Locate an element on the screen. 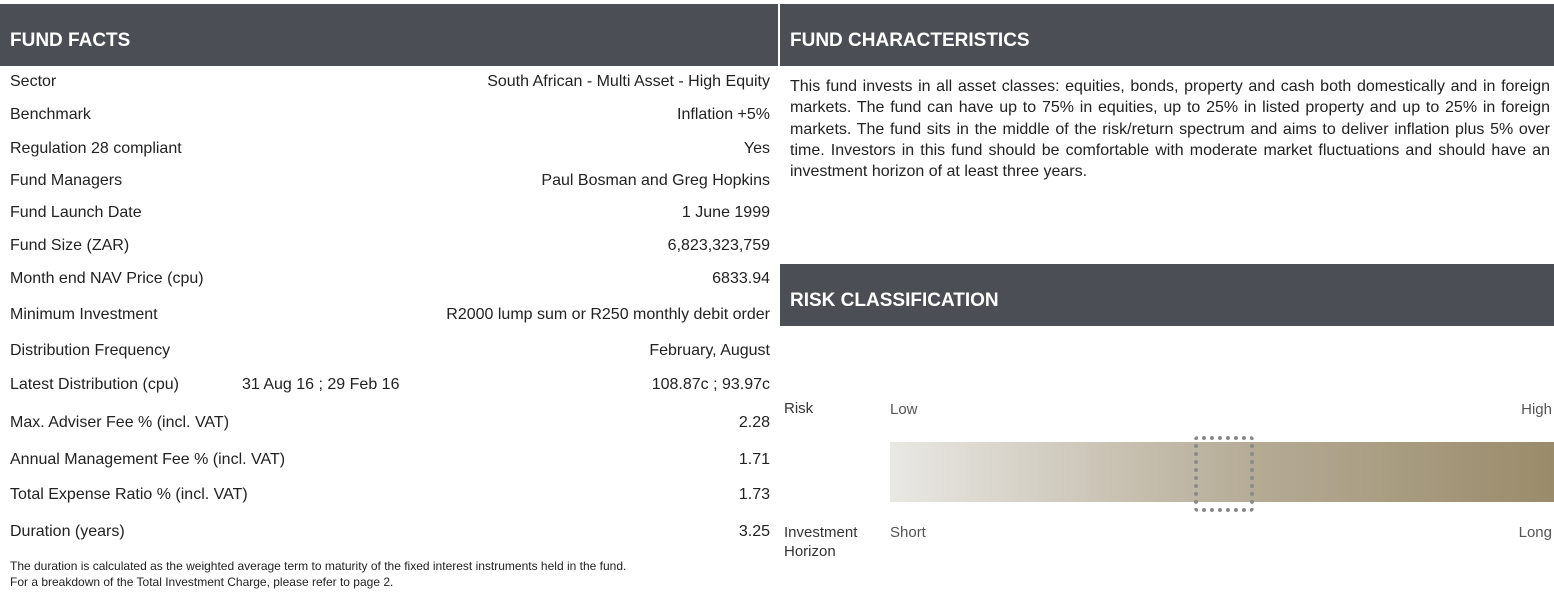 The height and width of the screenshot is (607, 1554). section-header: FUND FACTS is located at coordinates (389, 35).